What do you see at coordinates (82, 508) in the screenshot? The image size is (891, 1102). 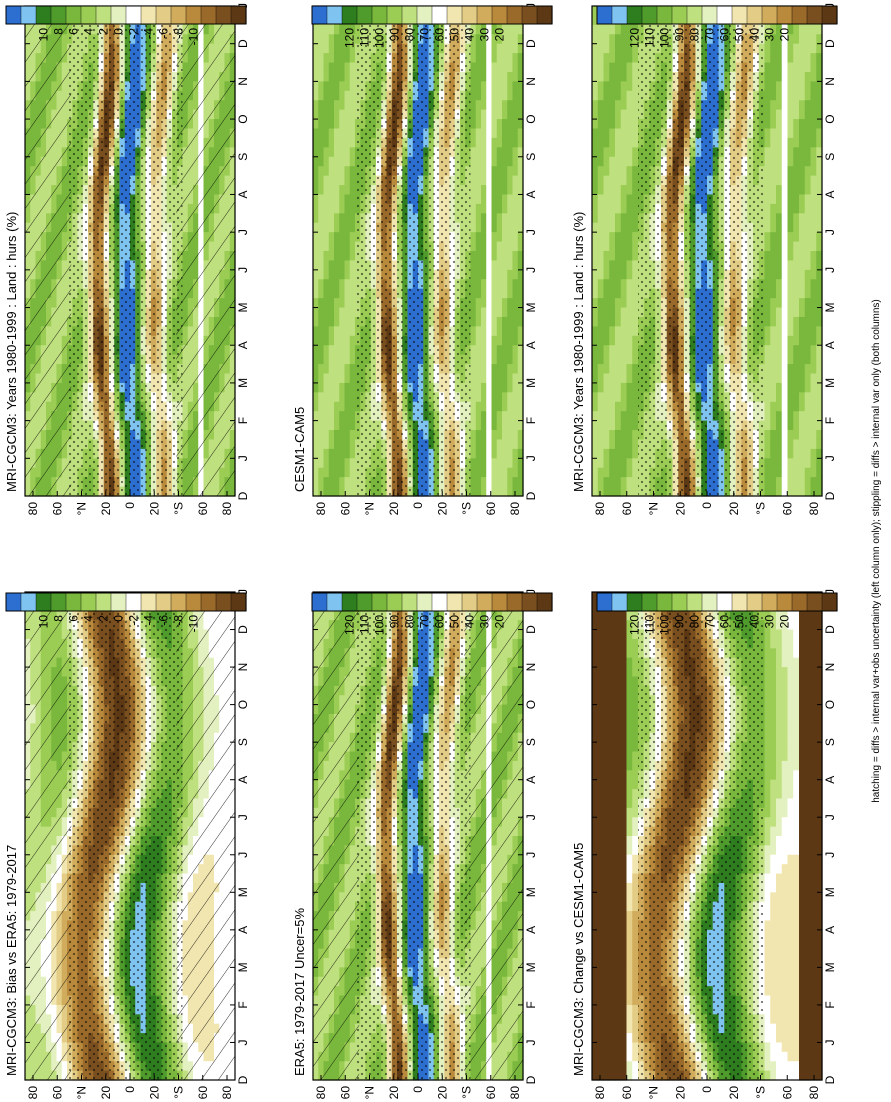 I see `y-tick-label: °N` at bounding box center [82, 508].